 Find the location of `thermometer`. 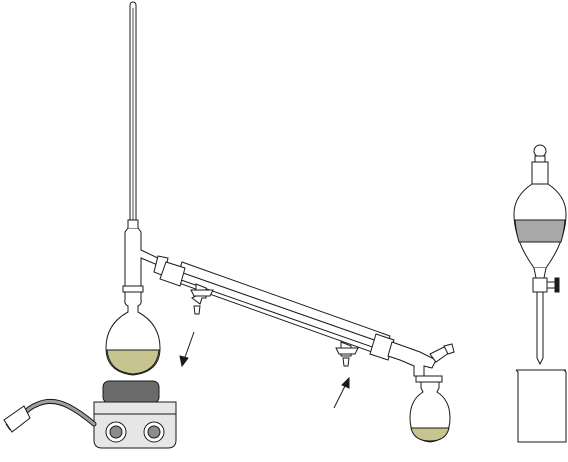

thermometer is located at coordinates (133, 125).